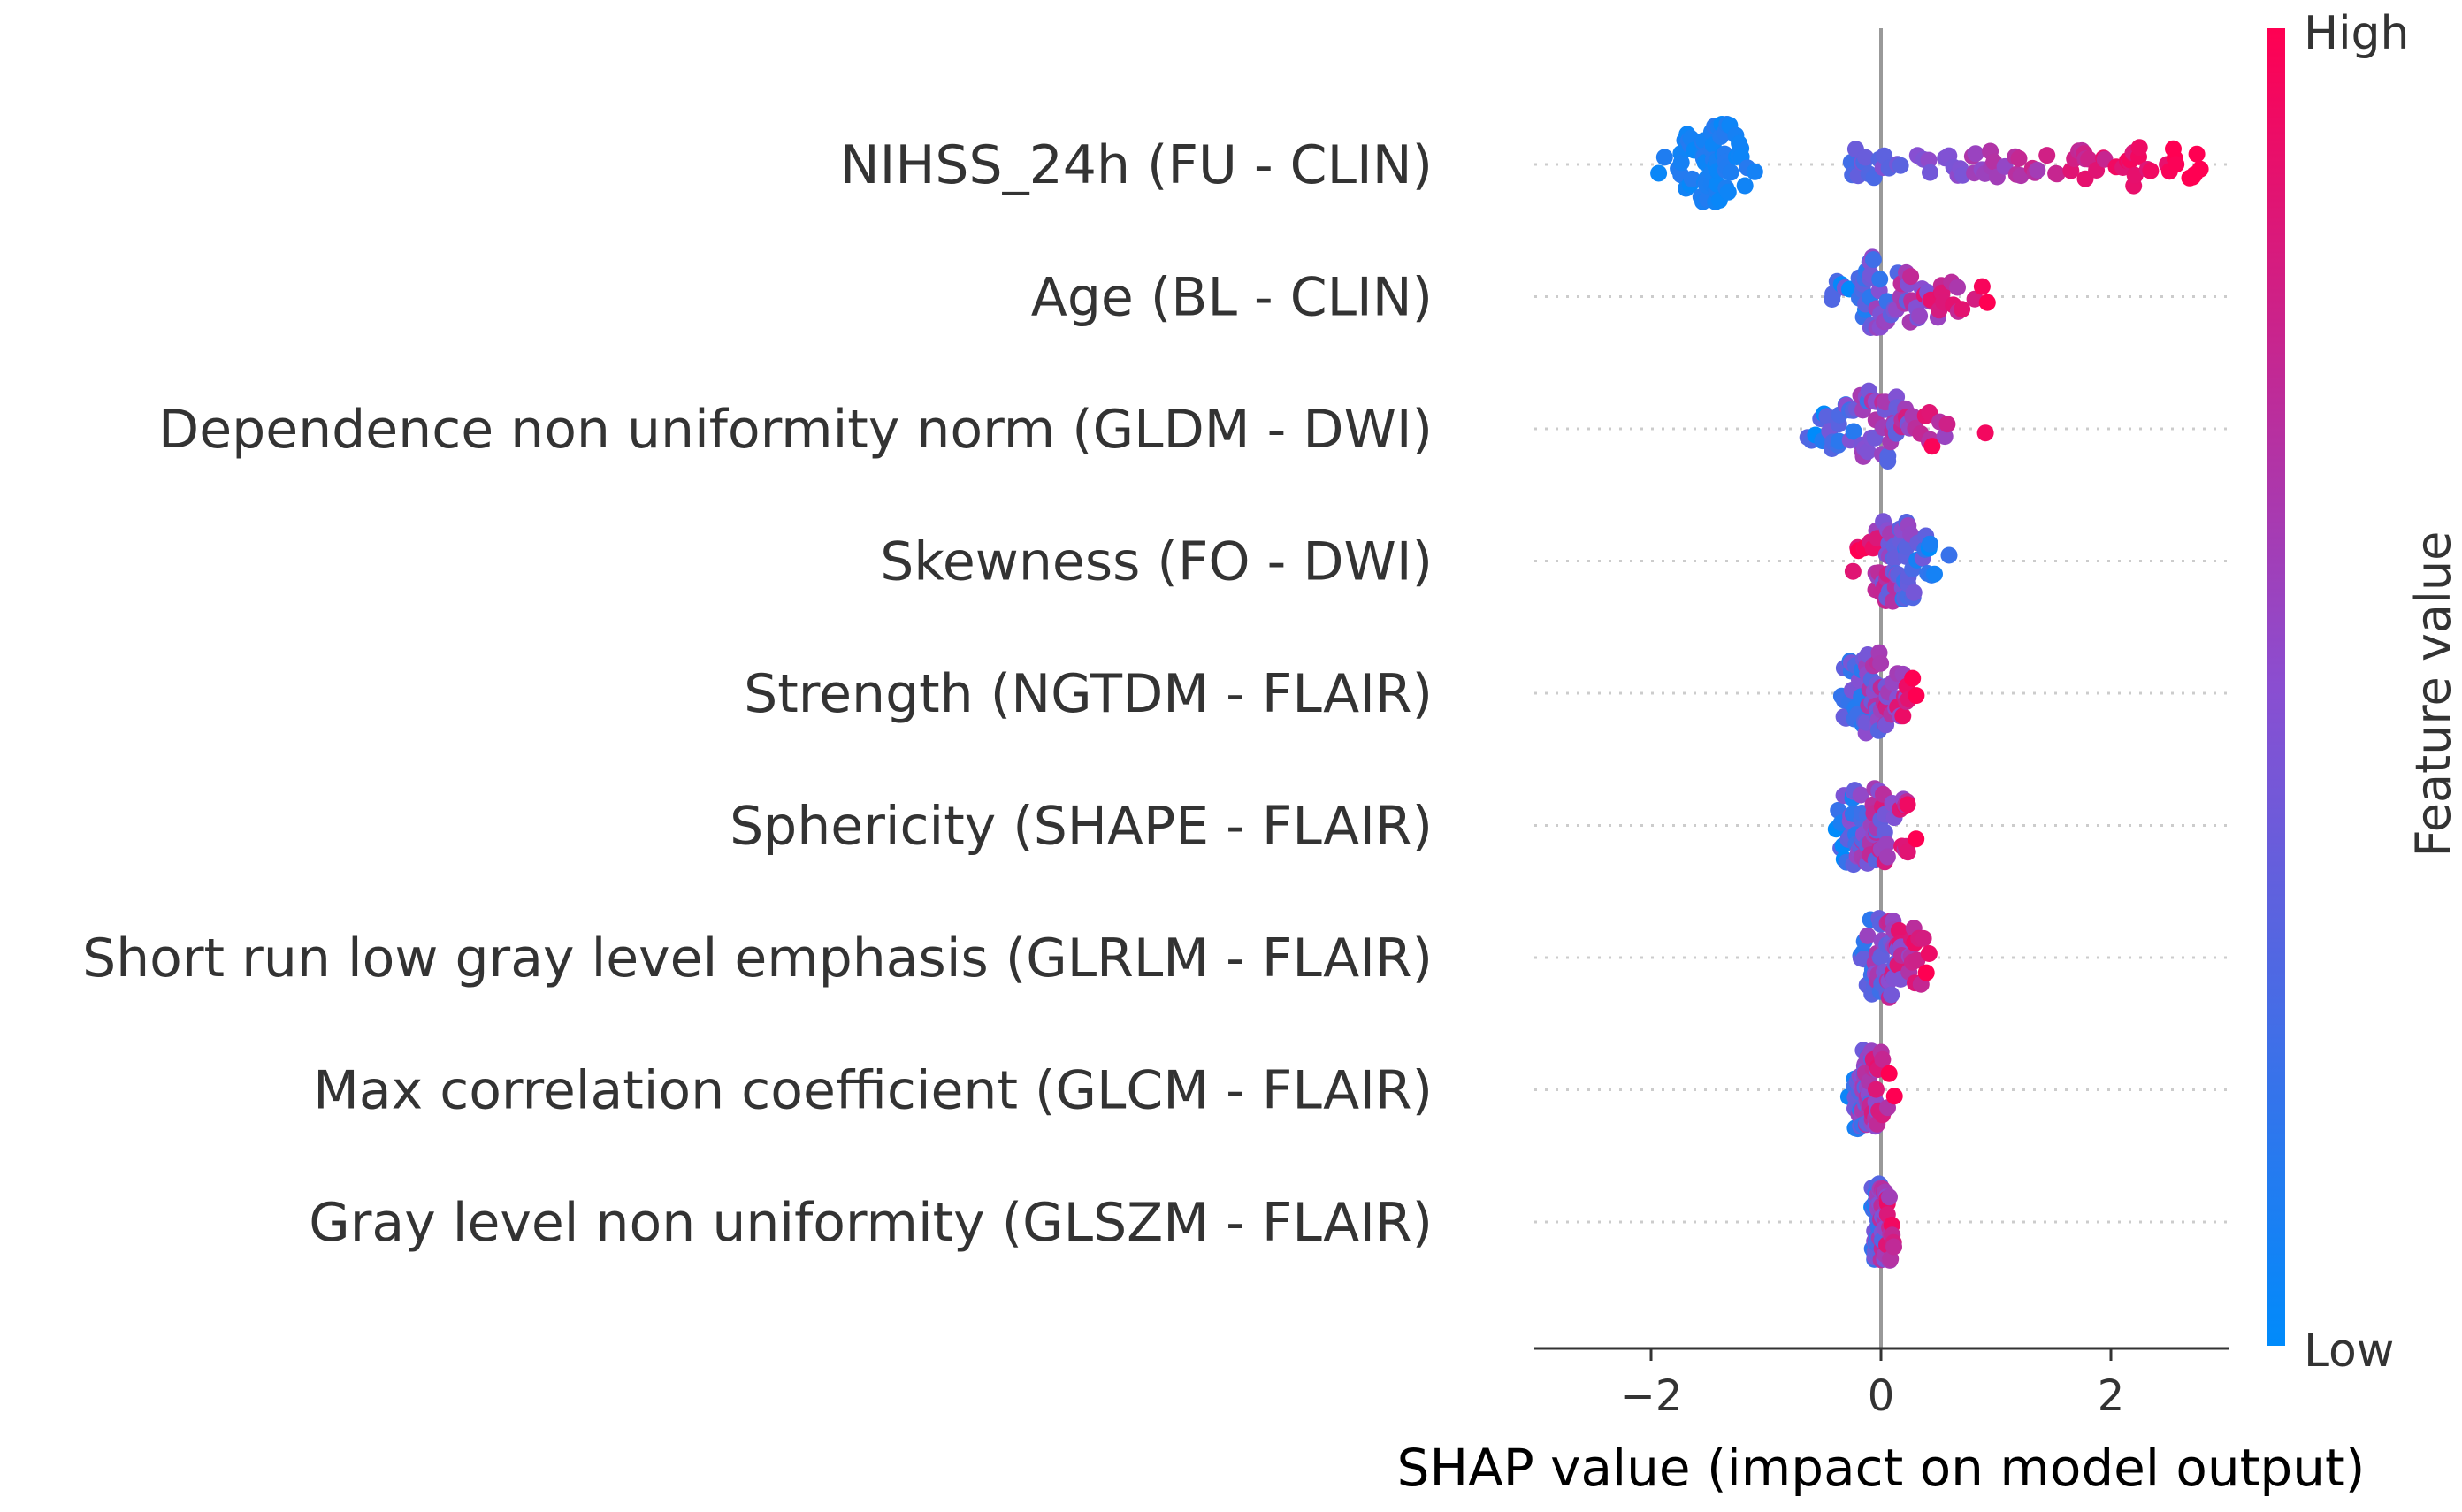 The image size is (2462, 1512). I want to click on colorbar-high-label: High, so click(2357, 33).